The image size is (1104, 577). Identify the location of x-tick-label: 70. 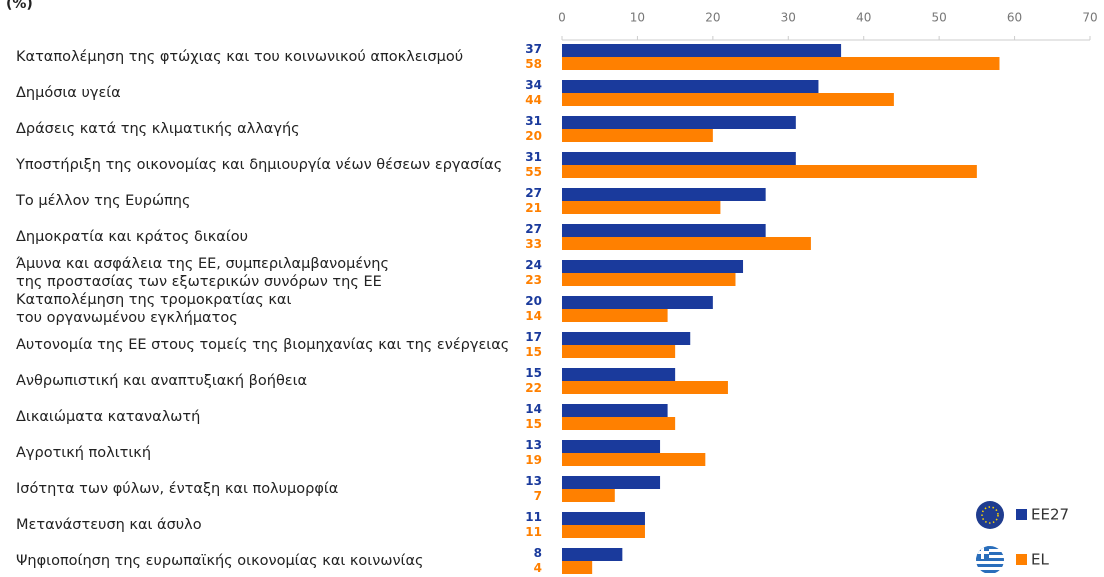
(1089, 18).